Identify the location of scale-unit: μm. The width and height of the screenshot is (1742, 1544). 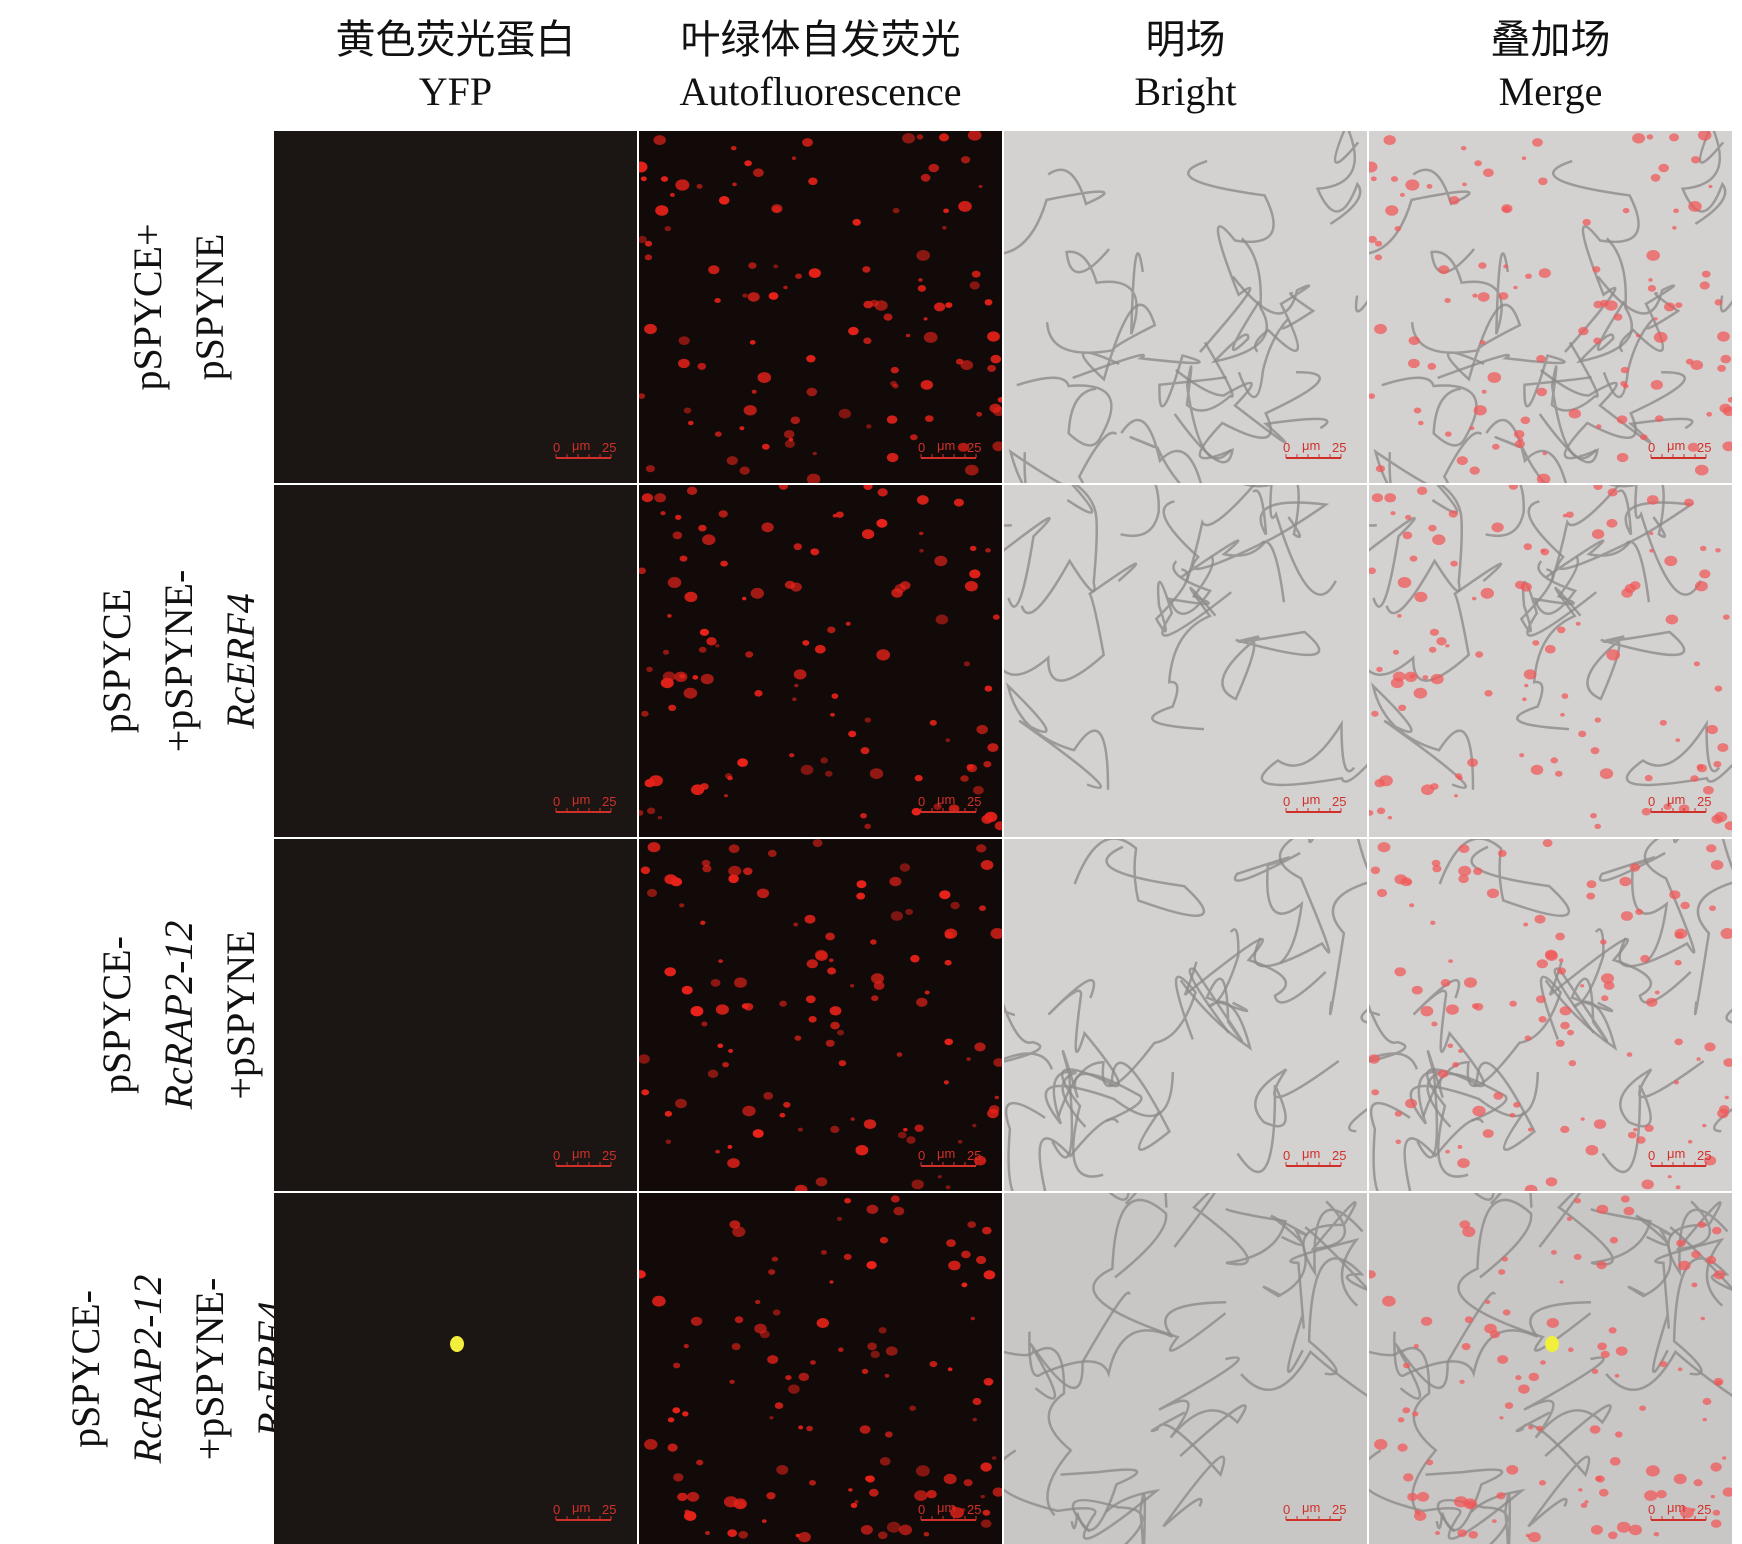
(946, 445).